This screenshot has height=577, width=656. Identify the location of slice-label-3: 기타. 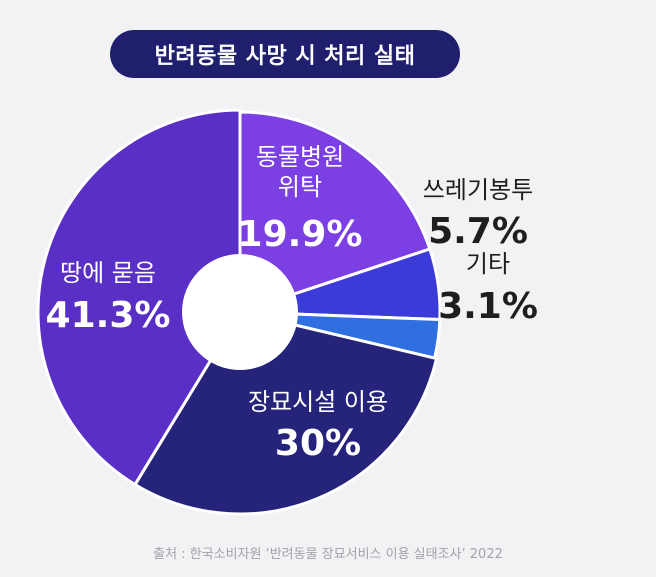
(488, 264).